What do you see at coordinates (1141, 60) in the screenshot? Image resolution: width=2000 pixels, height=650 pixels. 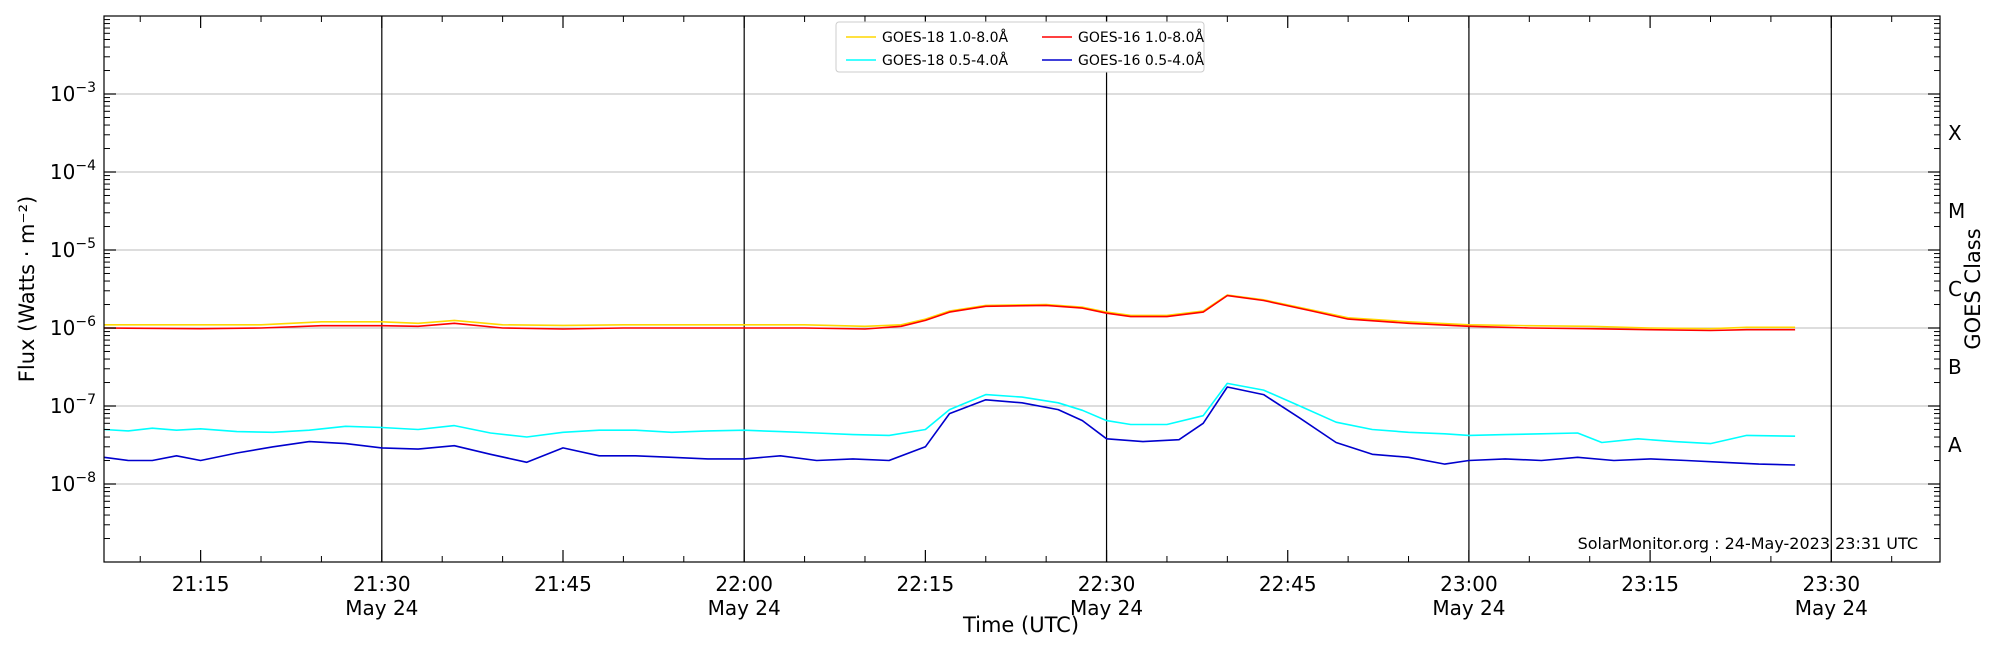 I see `legend-entry: GOES-16 0.5-4.0Å` at bounding box center [1141, 60].